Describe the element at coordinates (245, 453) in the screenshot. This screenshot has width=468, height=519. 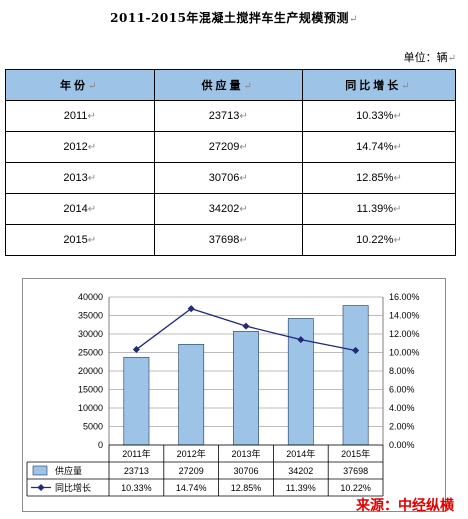
I see `x-tick-label: 2013年` at that location.